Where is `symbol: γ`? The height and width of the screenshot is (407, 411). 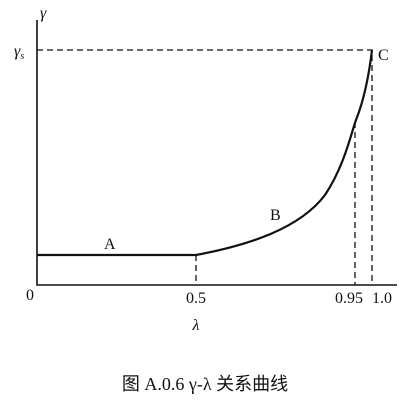 symbol: γ is located at coordinates (17, 51).